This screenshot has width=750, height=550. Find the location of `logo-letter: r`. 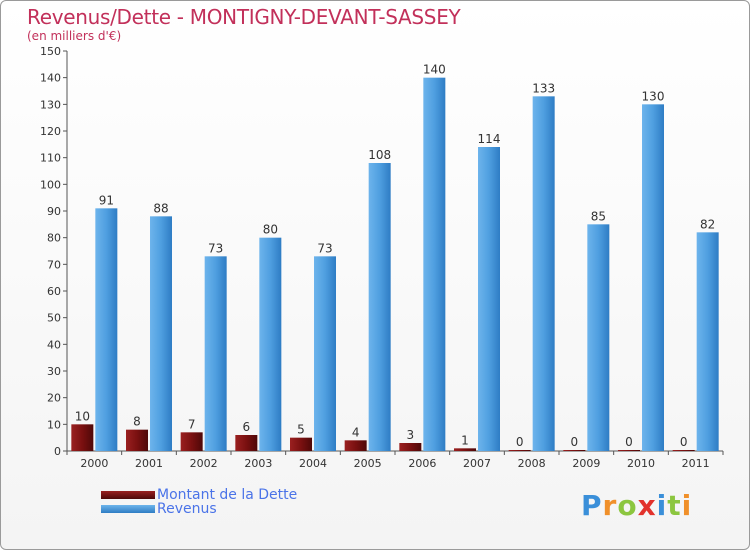

logo-letter: r is located at coordinates (610, 505).